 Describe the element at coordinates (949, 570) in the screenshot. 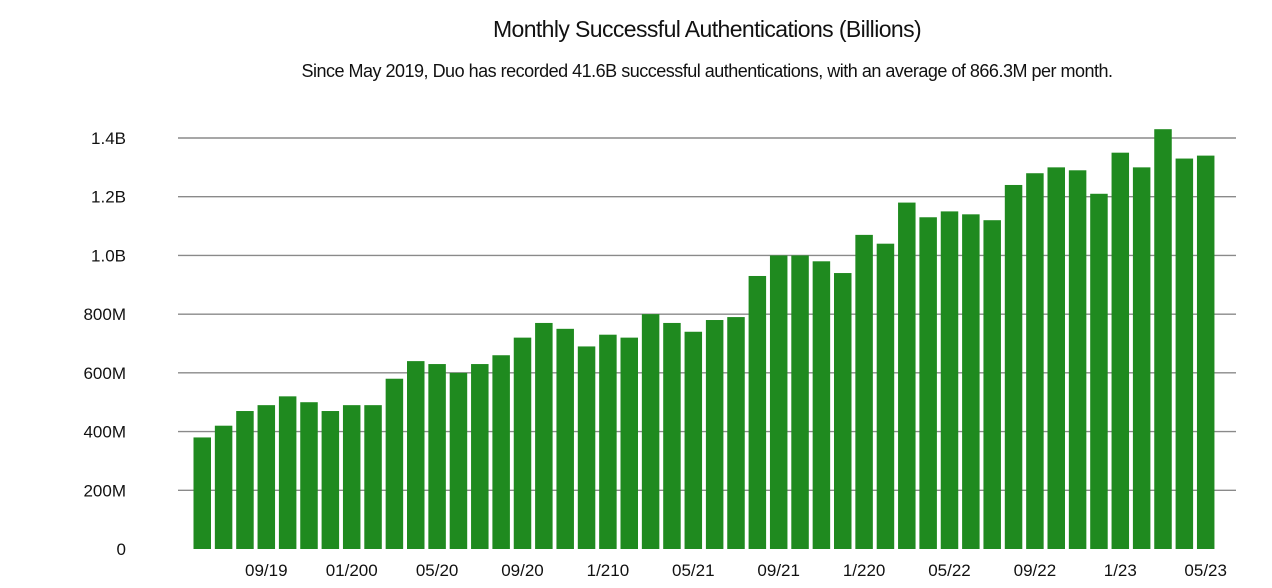

I see `x-tick-label: 05/22` at that location.